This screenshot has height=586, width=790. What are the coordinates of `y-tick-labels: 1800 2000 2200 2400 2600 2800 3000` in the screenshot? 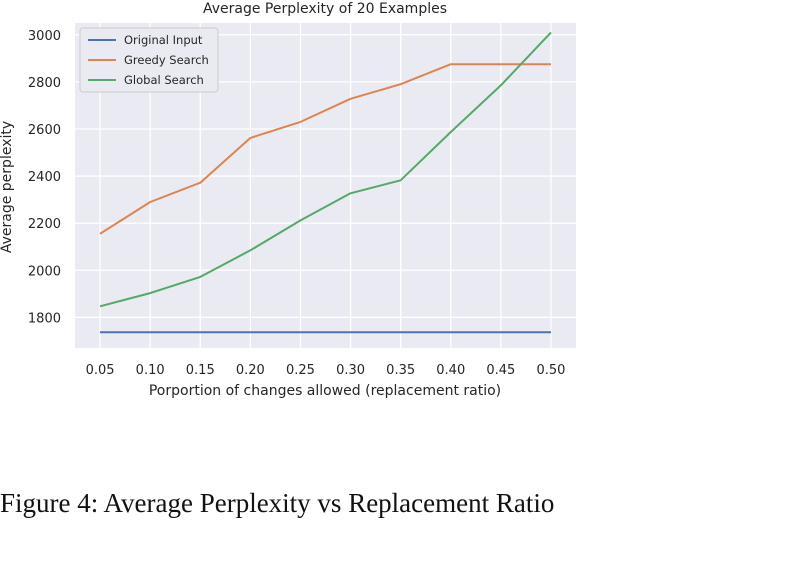 It's located at (44, 178).